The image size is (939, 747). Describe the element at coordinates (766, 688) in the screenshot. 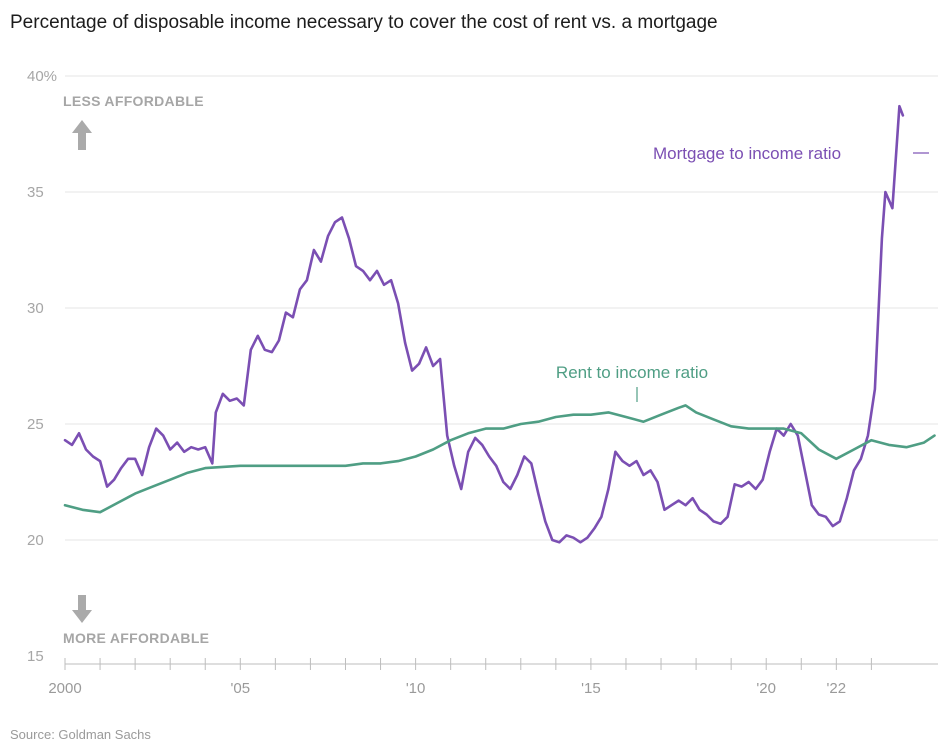

I see `x-tick-label-2020: '20` at that location.